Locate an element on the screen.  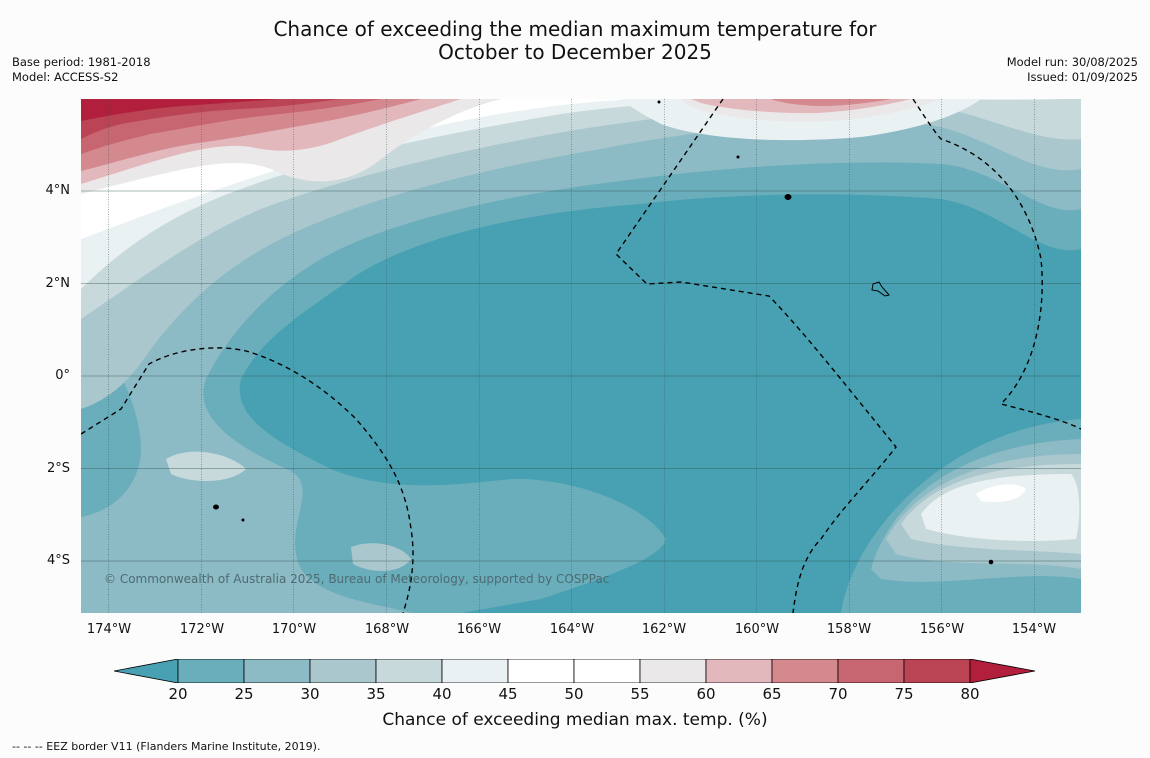
lon-label-158w: 158°W is located at coordinates (849, 629).